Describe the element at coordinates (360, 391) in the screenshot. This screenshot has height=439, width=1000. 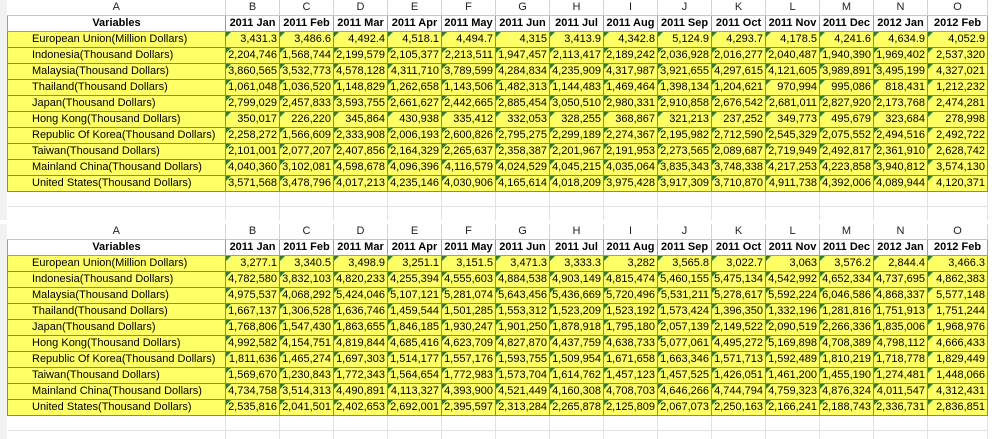
I see `data-cell: 4,490,891` at that location.